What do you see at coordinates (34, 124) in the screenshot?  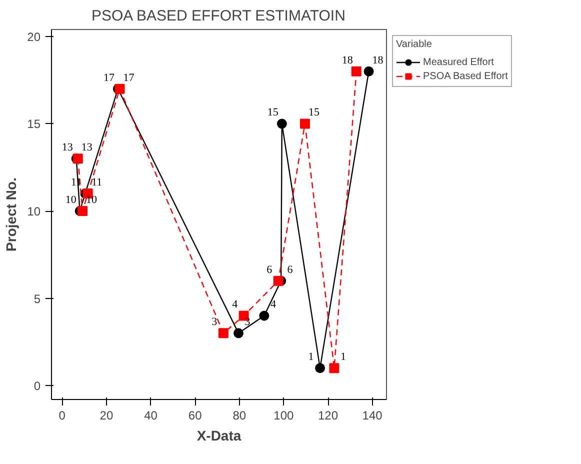 I see `y-tick-label: 15` at bounding box center [34, 124].